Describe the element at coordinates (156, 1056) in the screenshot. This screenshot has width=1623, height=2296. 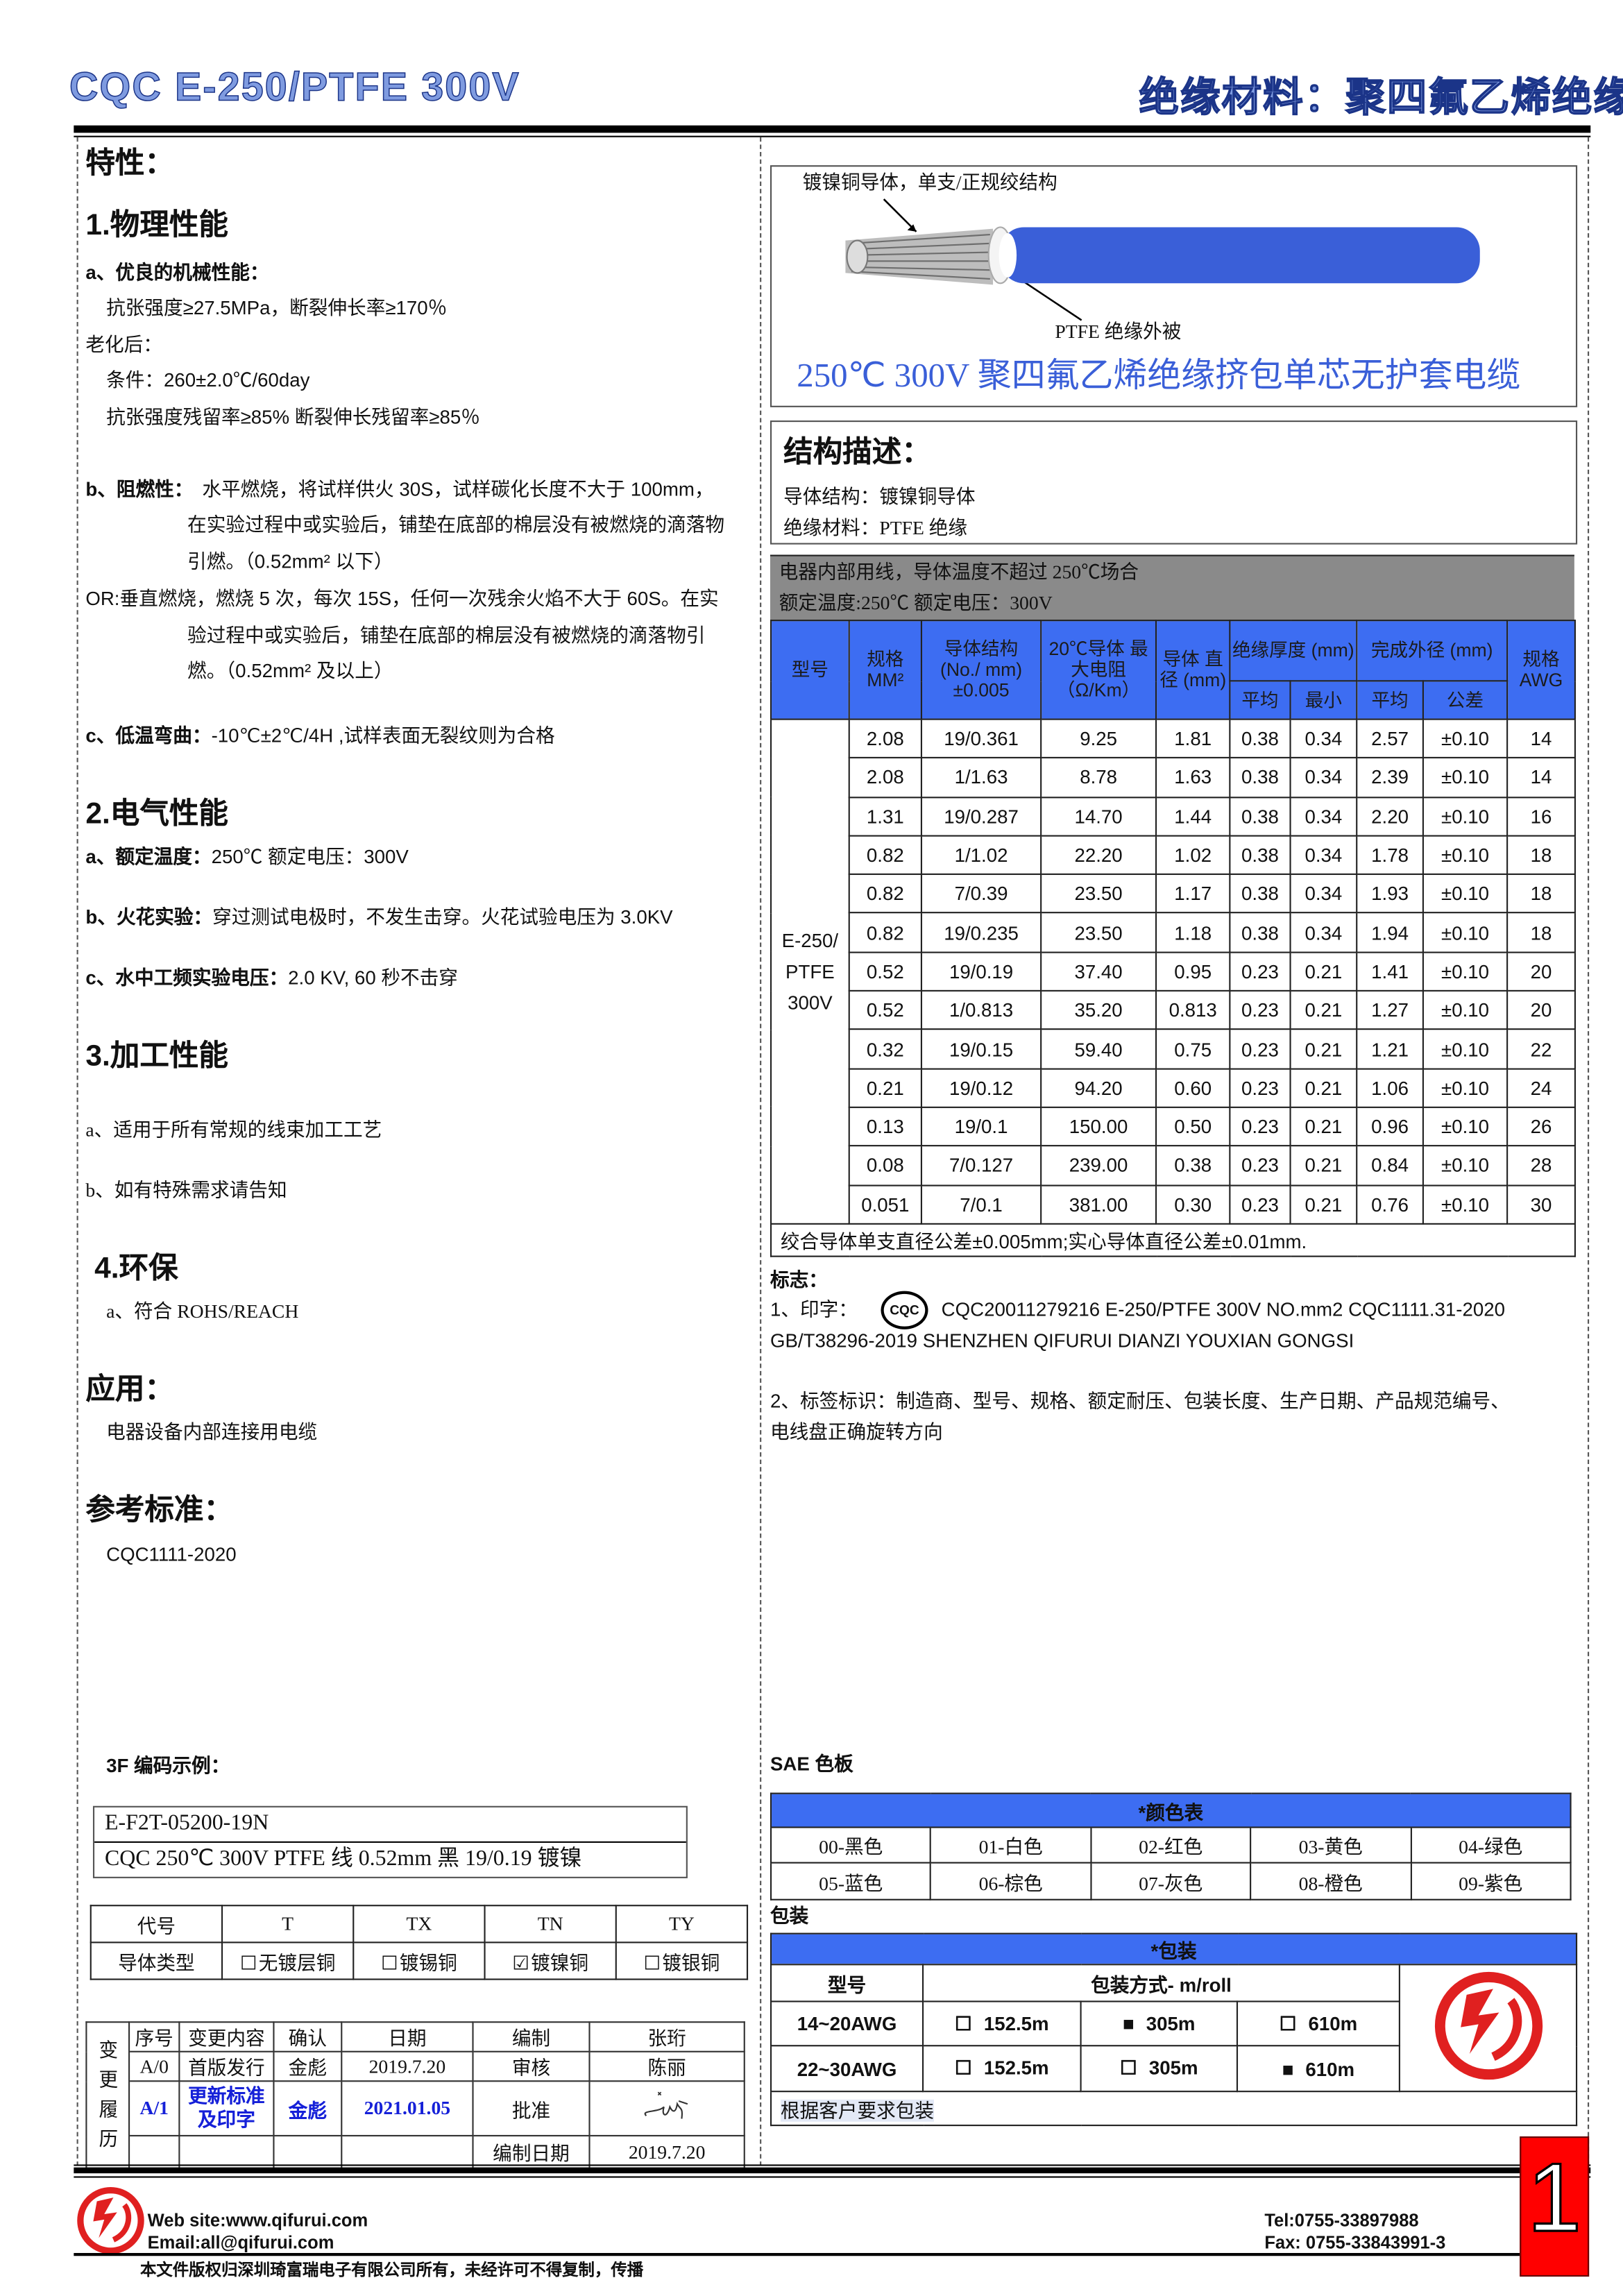
I see `processing-title: 3.加工性能` at that location.